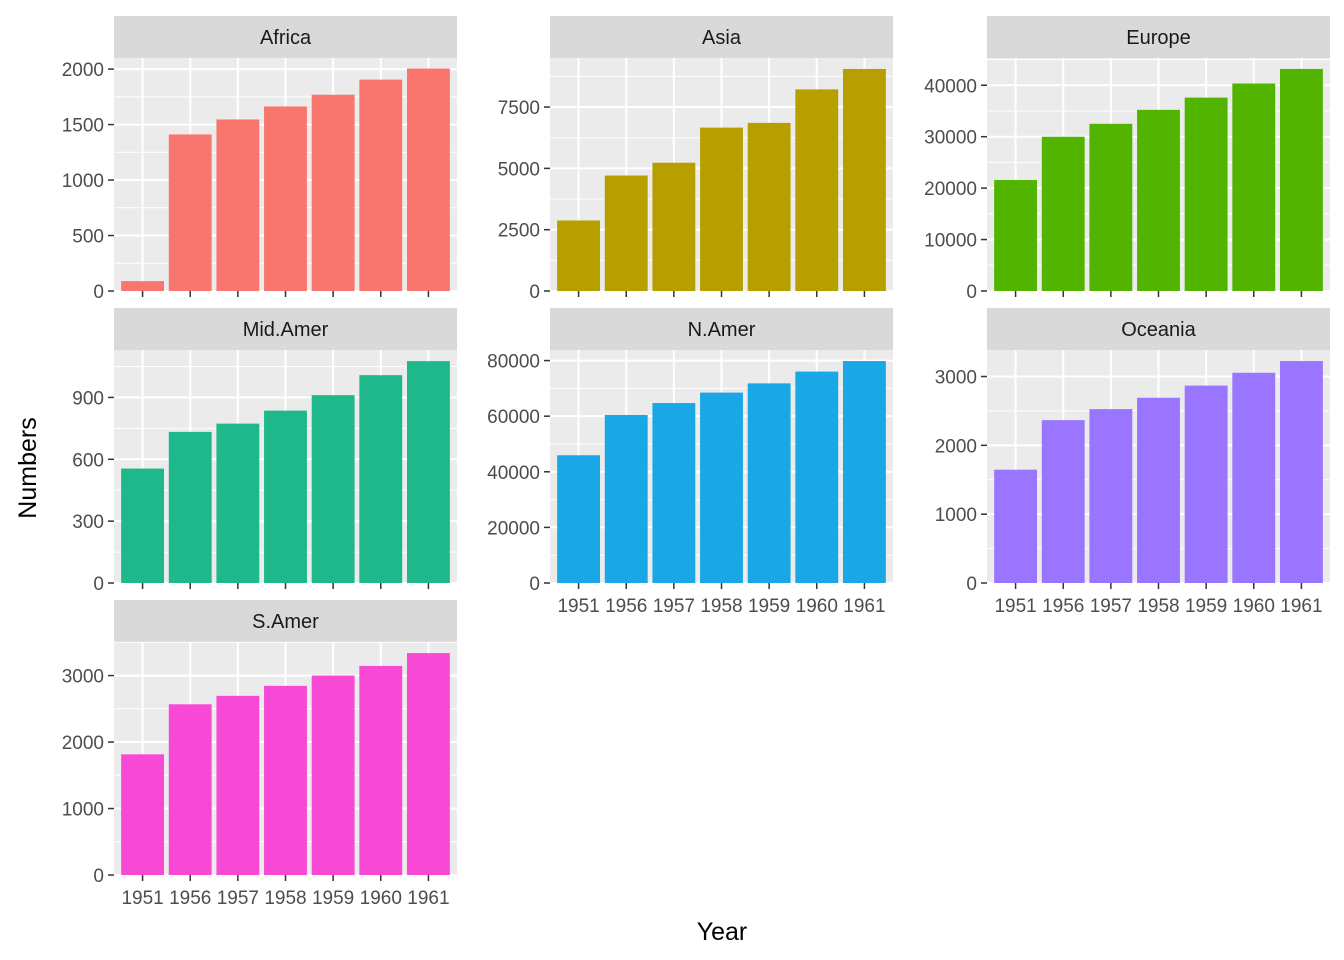 This screenshot has height=960, width=1344. Describe the element at coordinates (88, 460) in the screenshot. I see `y-tick-label: 600` at that location.